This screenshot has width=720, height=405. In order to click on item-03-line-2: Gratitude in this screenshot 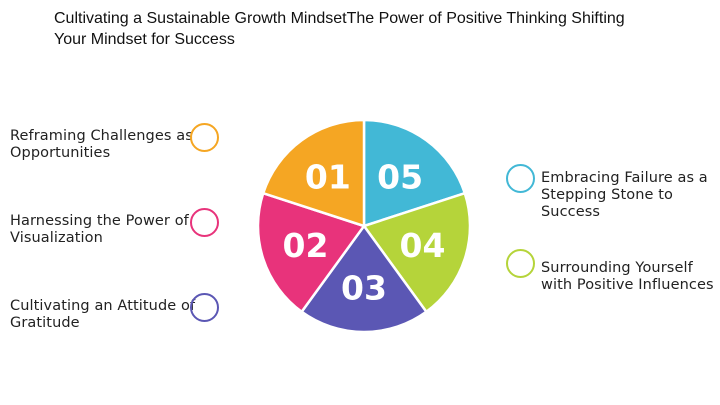, I will do `click(45, 323)`.